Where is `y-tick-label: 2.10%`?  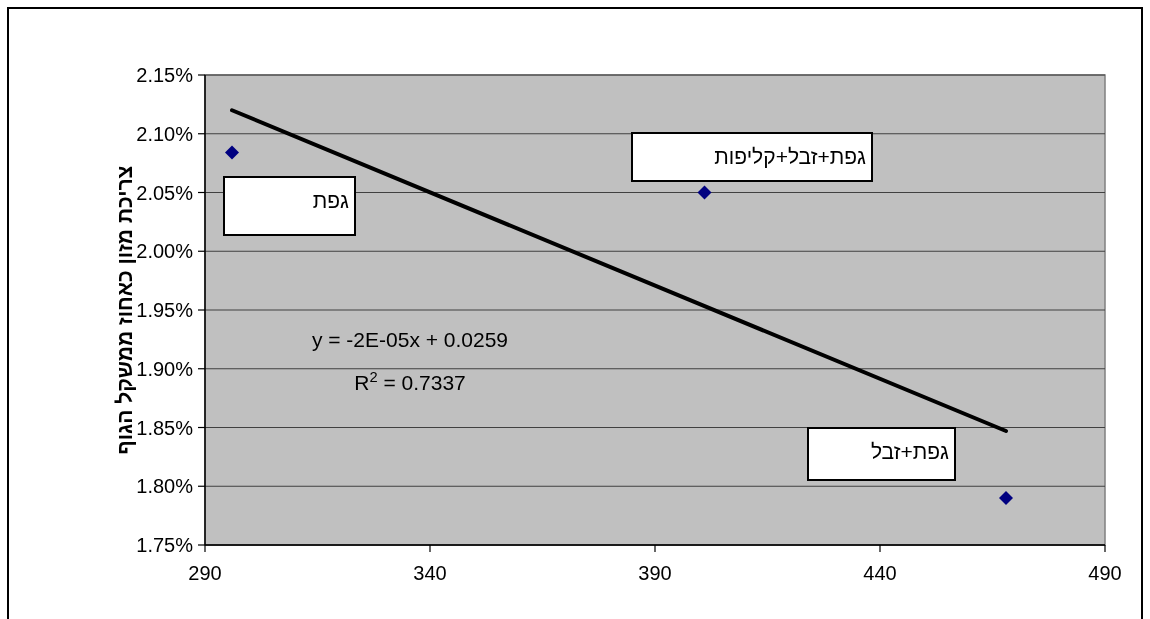 y-tick-label: 2.10% is located at coordinates (165, 133).